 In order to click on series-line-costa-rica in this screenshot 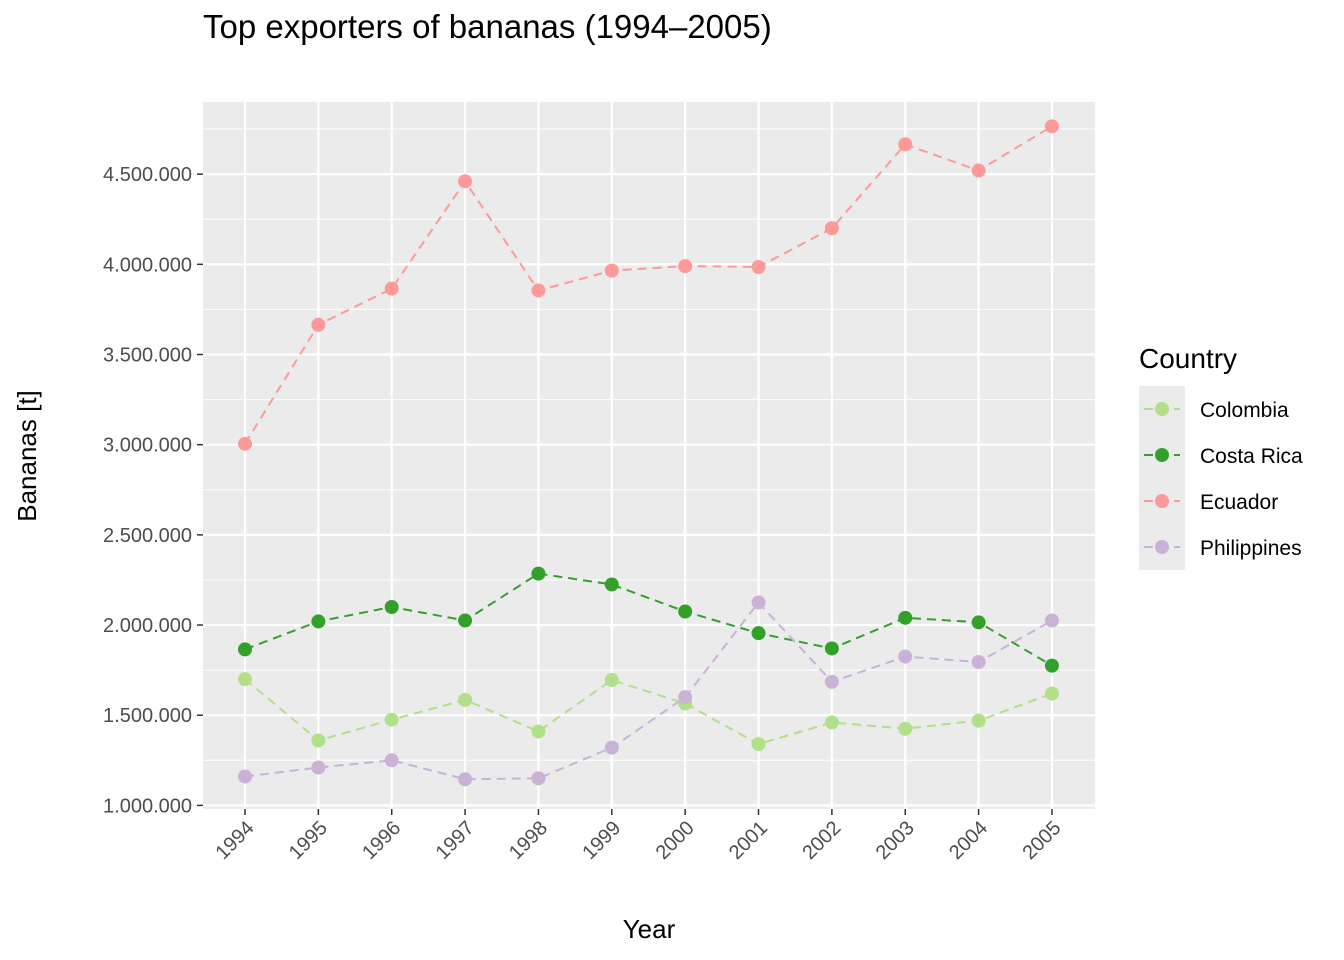, I will do `click(648, 619)`.